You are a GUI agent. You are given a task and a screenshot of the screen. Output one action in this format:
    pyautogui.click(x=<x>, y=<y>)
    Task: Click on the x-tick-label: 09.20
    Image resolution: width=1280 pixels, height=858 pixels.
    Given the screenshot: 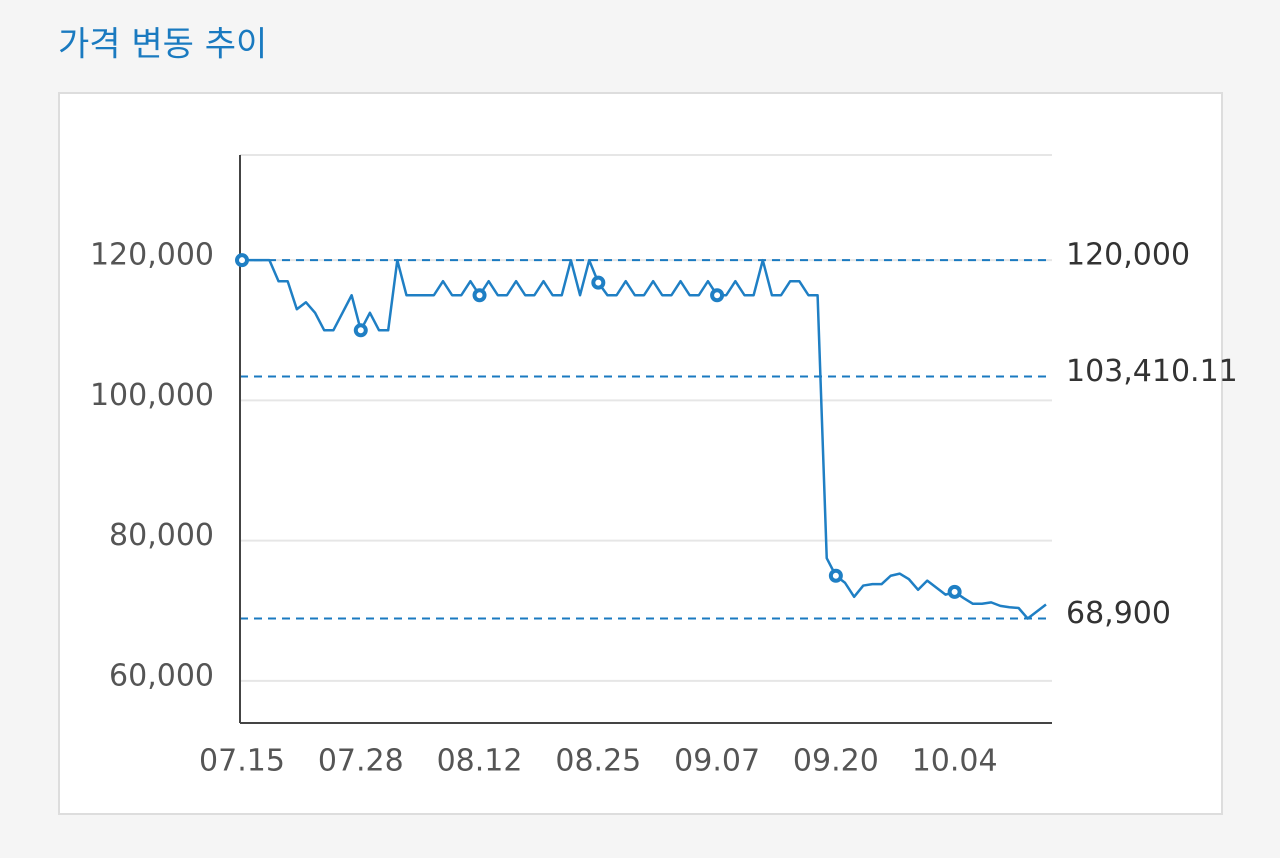 What is the action you would take?
    pyautogui.click(x=836, y=761)
    